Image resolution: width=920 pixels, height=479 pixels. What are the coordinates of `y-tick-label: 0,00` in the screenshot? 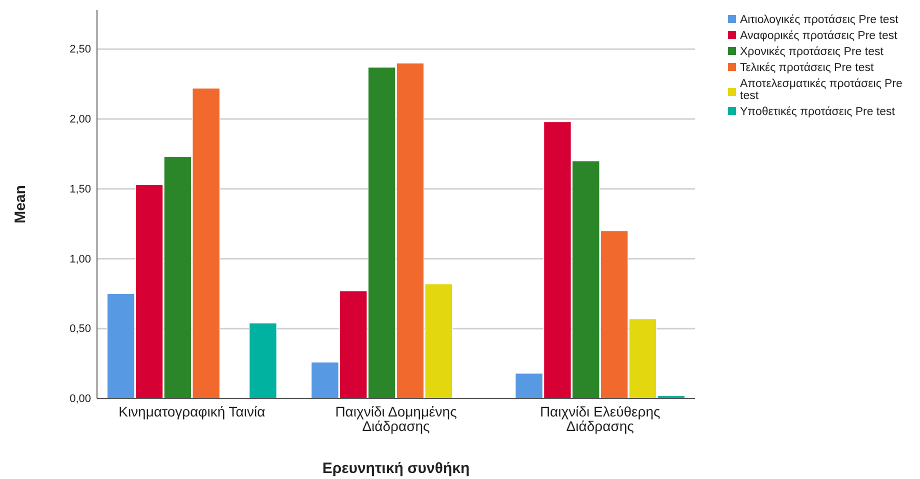 It's located at (80, 399).